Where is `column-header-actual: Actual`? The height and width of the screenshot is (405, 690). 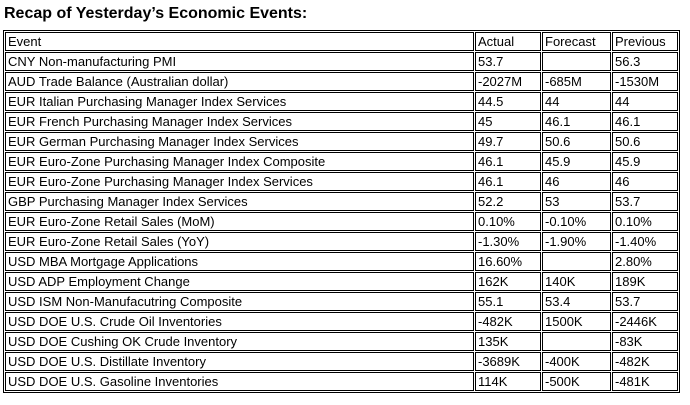 column-header-actual: Actual is located at coordinates (508, 41).